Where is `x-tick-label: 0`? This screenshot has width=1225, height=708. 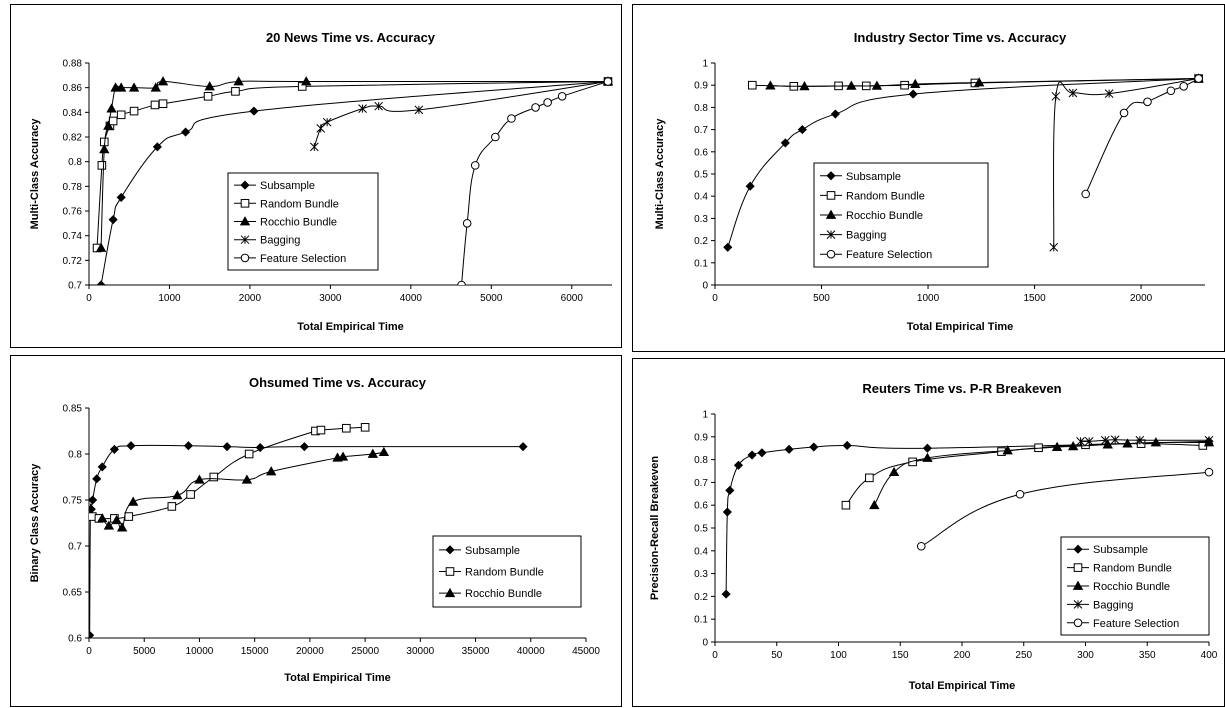
x-tick-label: 0 is located at coordinates (715, 298).